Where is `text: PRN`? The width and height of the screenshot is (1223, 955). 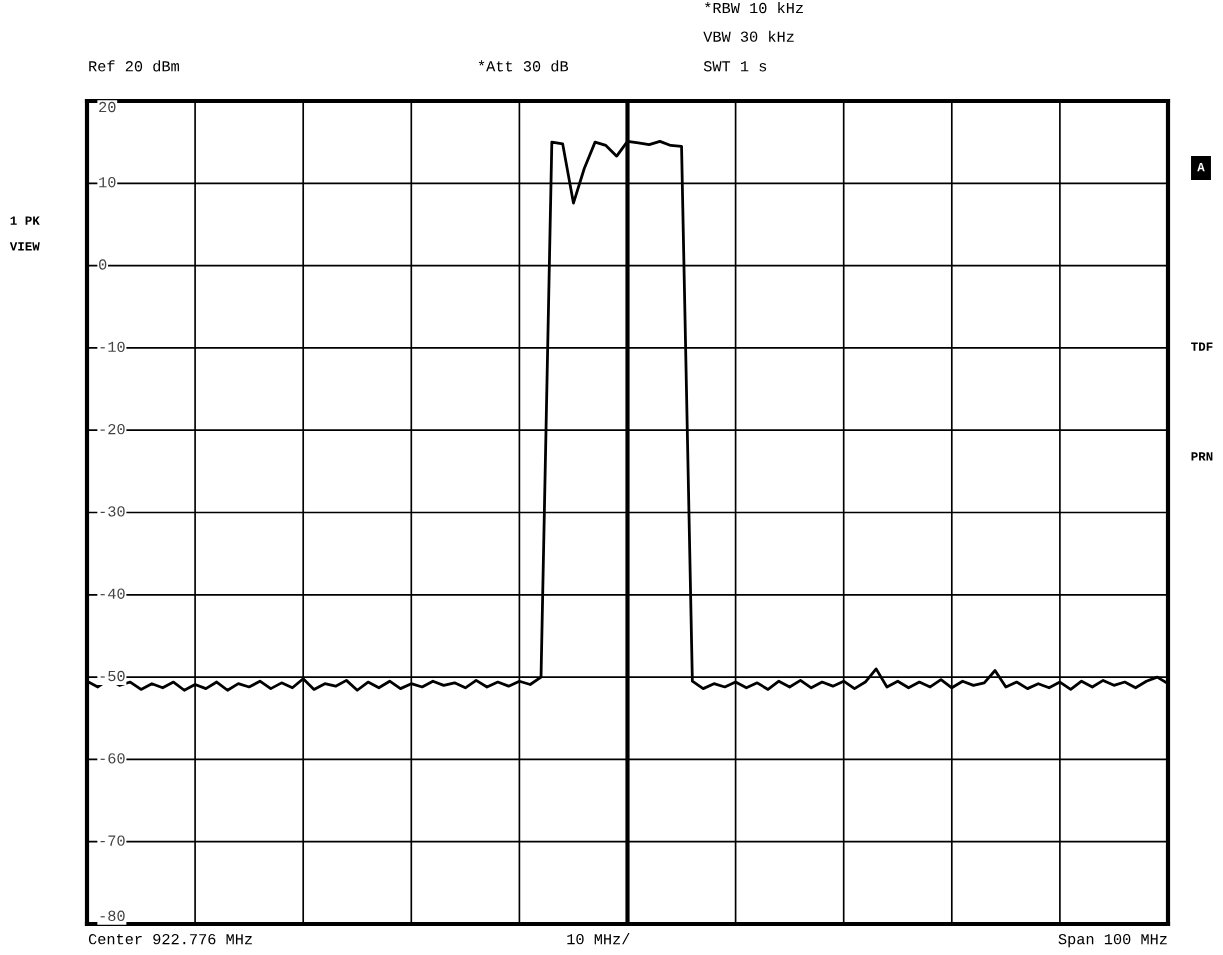
text: PRN is located at coordinates (1202, 456).